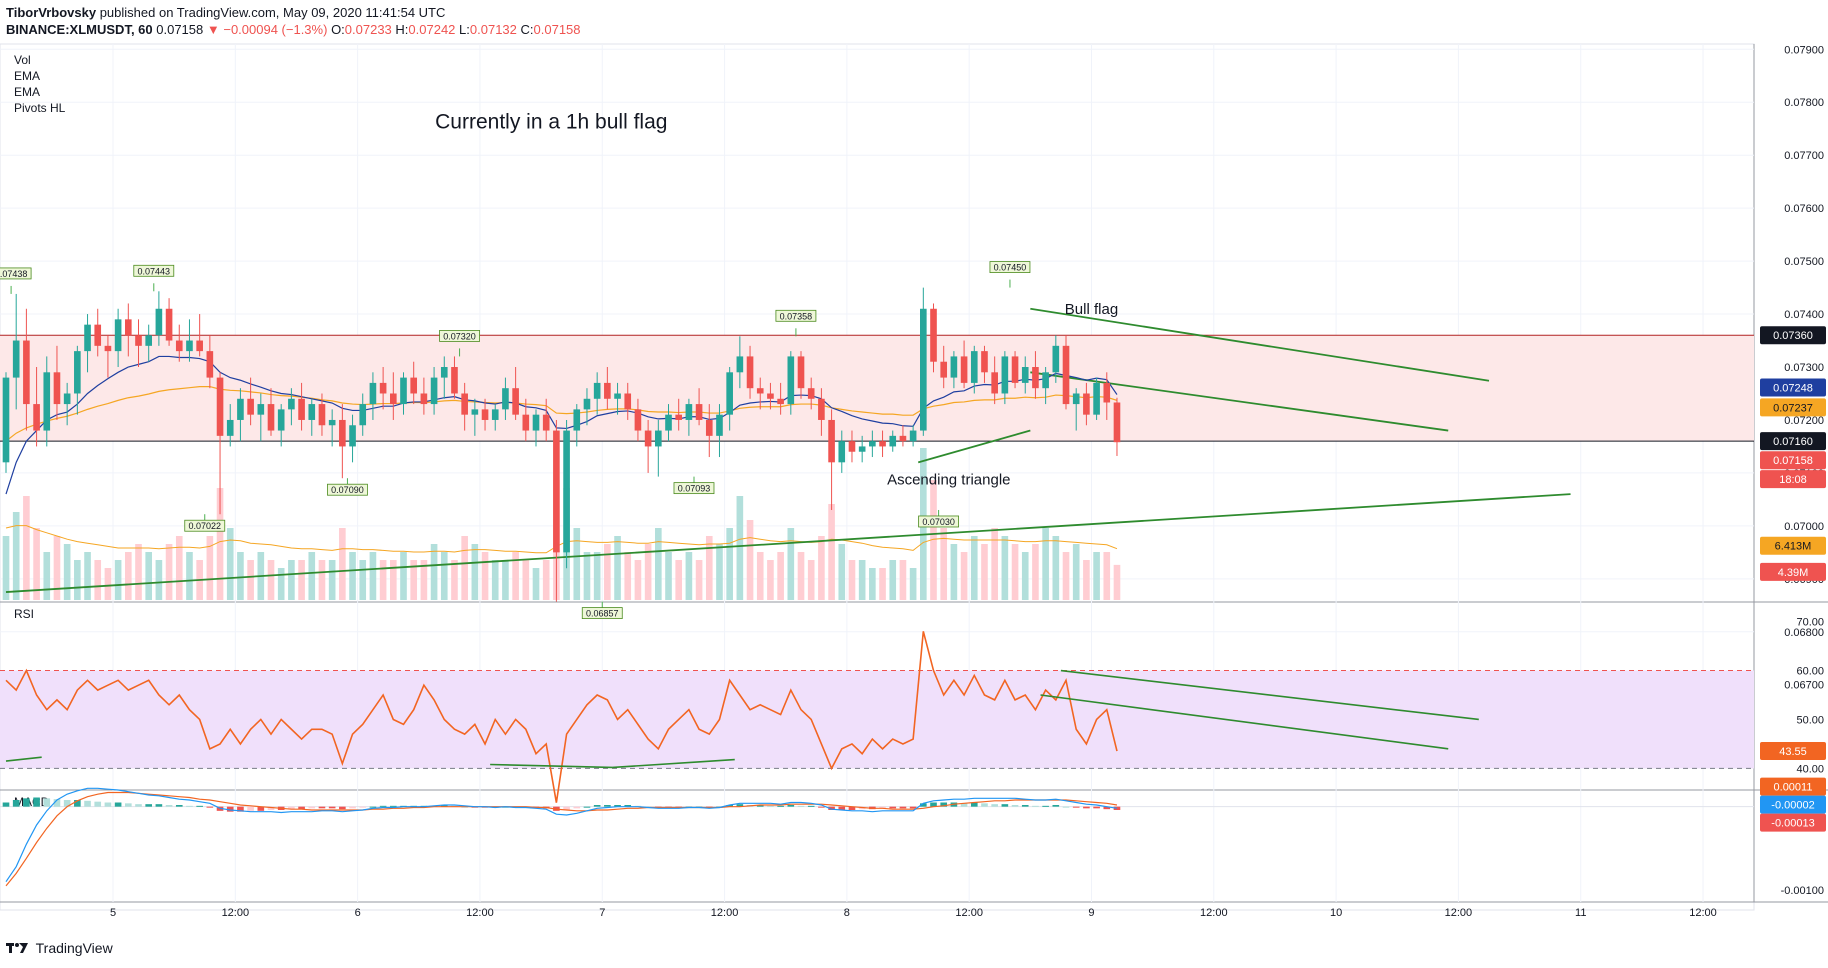 This screenshot has height=968, width=1828. I want to click on author-name: TiborVrbovsky, so click(51, 12).